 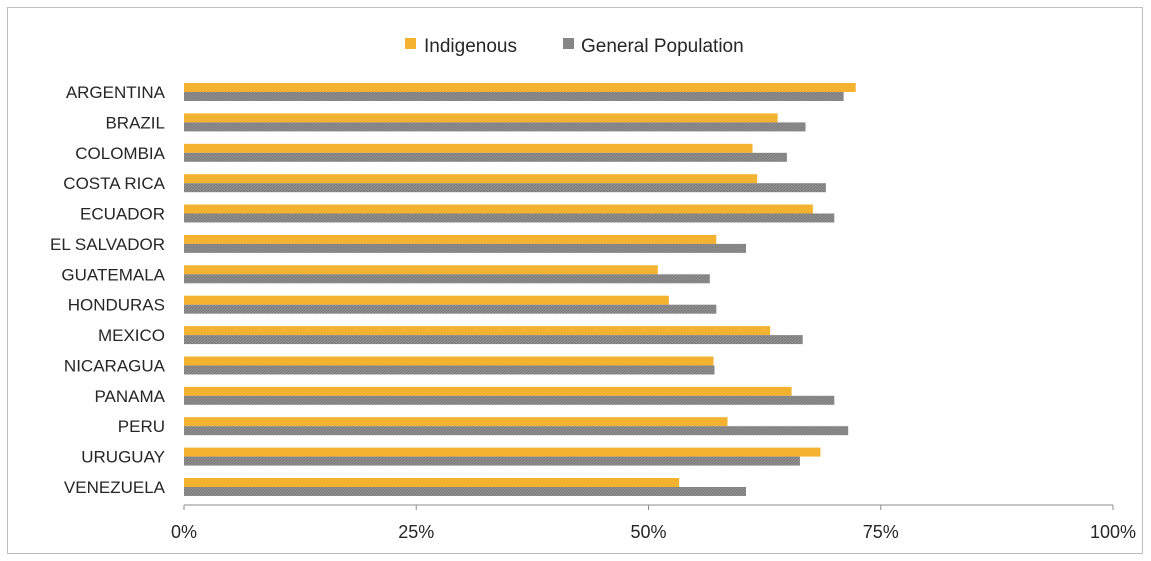 What do you see at coordinates (468, 148) in the screenshot?
I see `bar-indigenous-colombia` at bounding box center [468, 148].